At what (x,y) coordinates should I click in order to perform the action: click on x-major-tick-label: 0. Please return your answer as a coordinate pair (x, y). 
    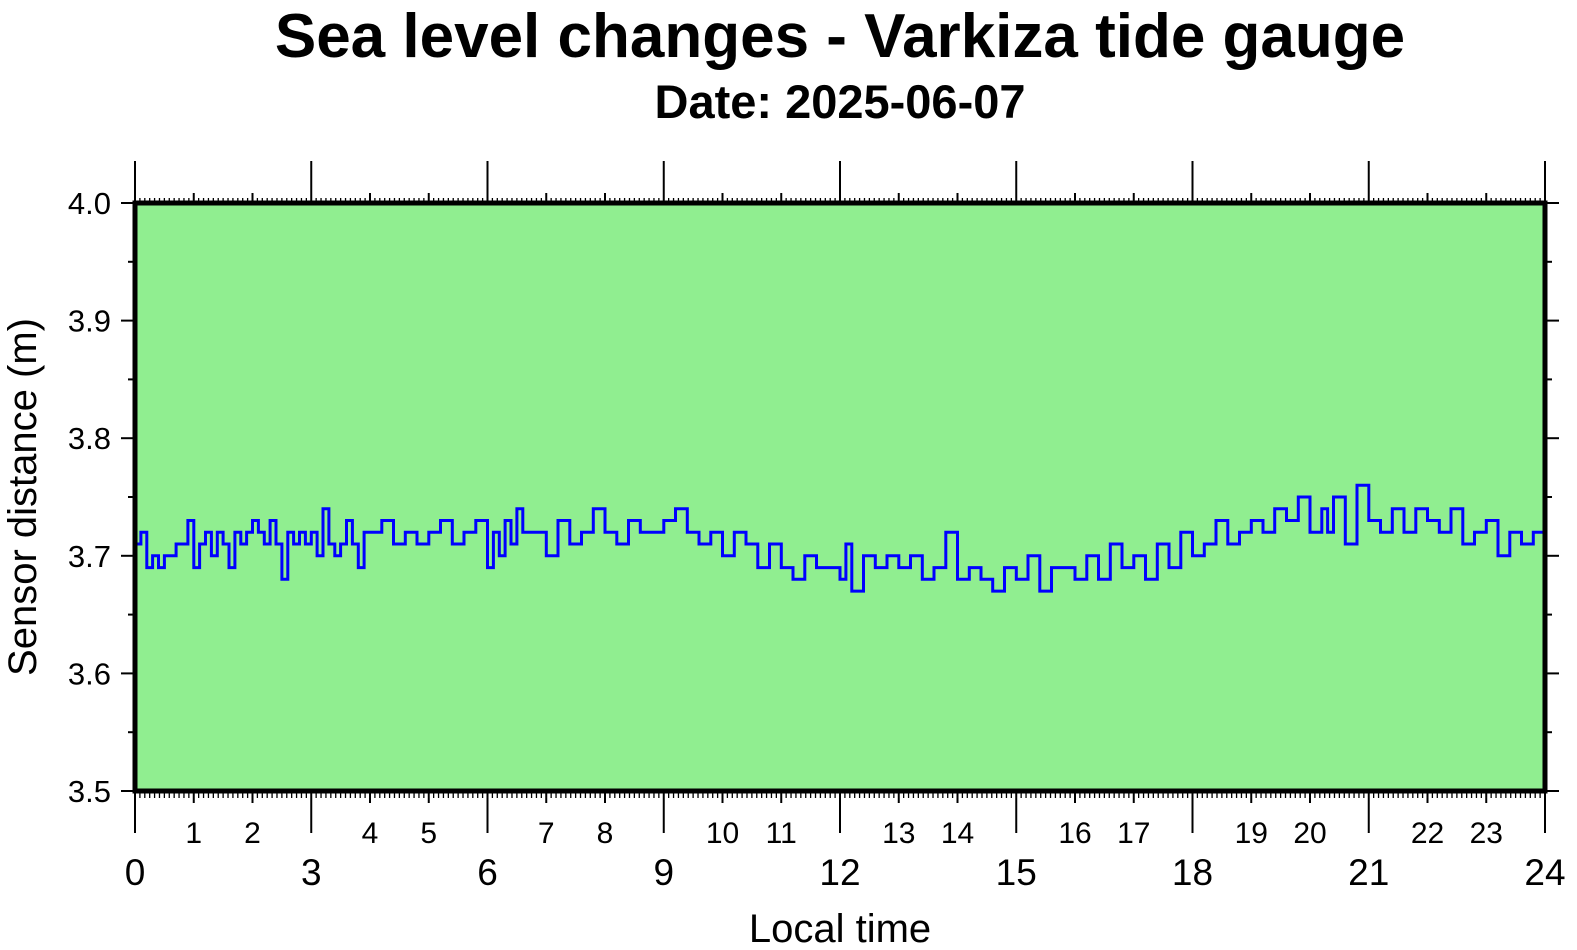
    Looking at the image, I should click on (135, 872).